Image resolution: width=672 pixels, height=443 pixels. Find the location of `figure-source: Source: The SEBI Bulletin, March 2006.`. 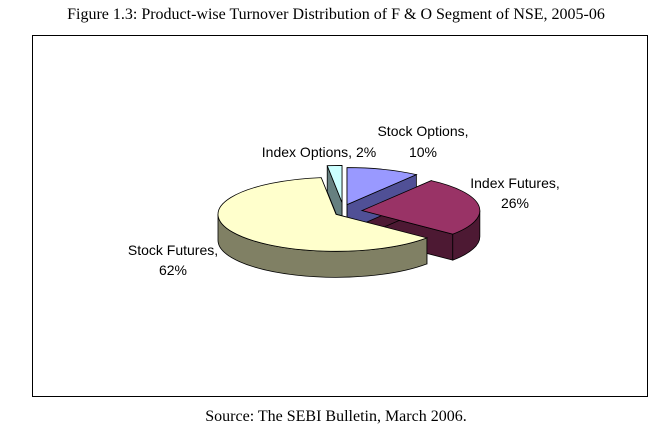

figure-source: Source: The SEBI Bulletin, March 2006. is located at coordinates (336, 416).